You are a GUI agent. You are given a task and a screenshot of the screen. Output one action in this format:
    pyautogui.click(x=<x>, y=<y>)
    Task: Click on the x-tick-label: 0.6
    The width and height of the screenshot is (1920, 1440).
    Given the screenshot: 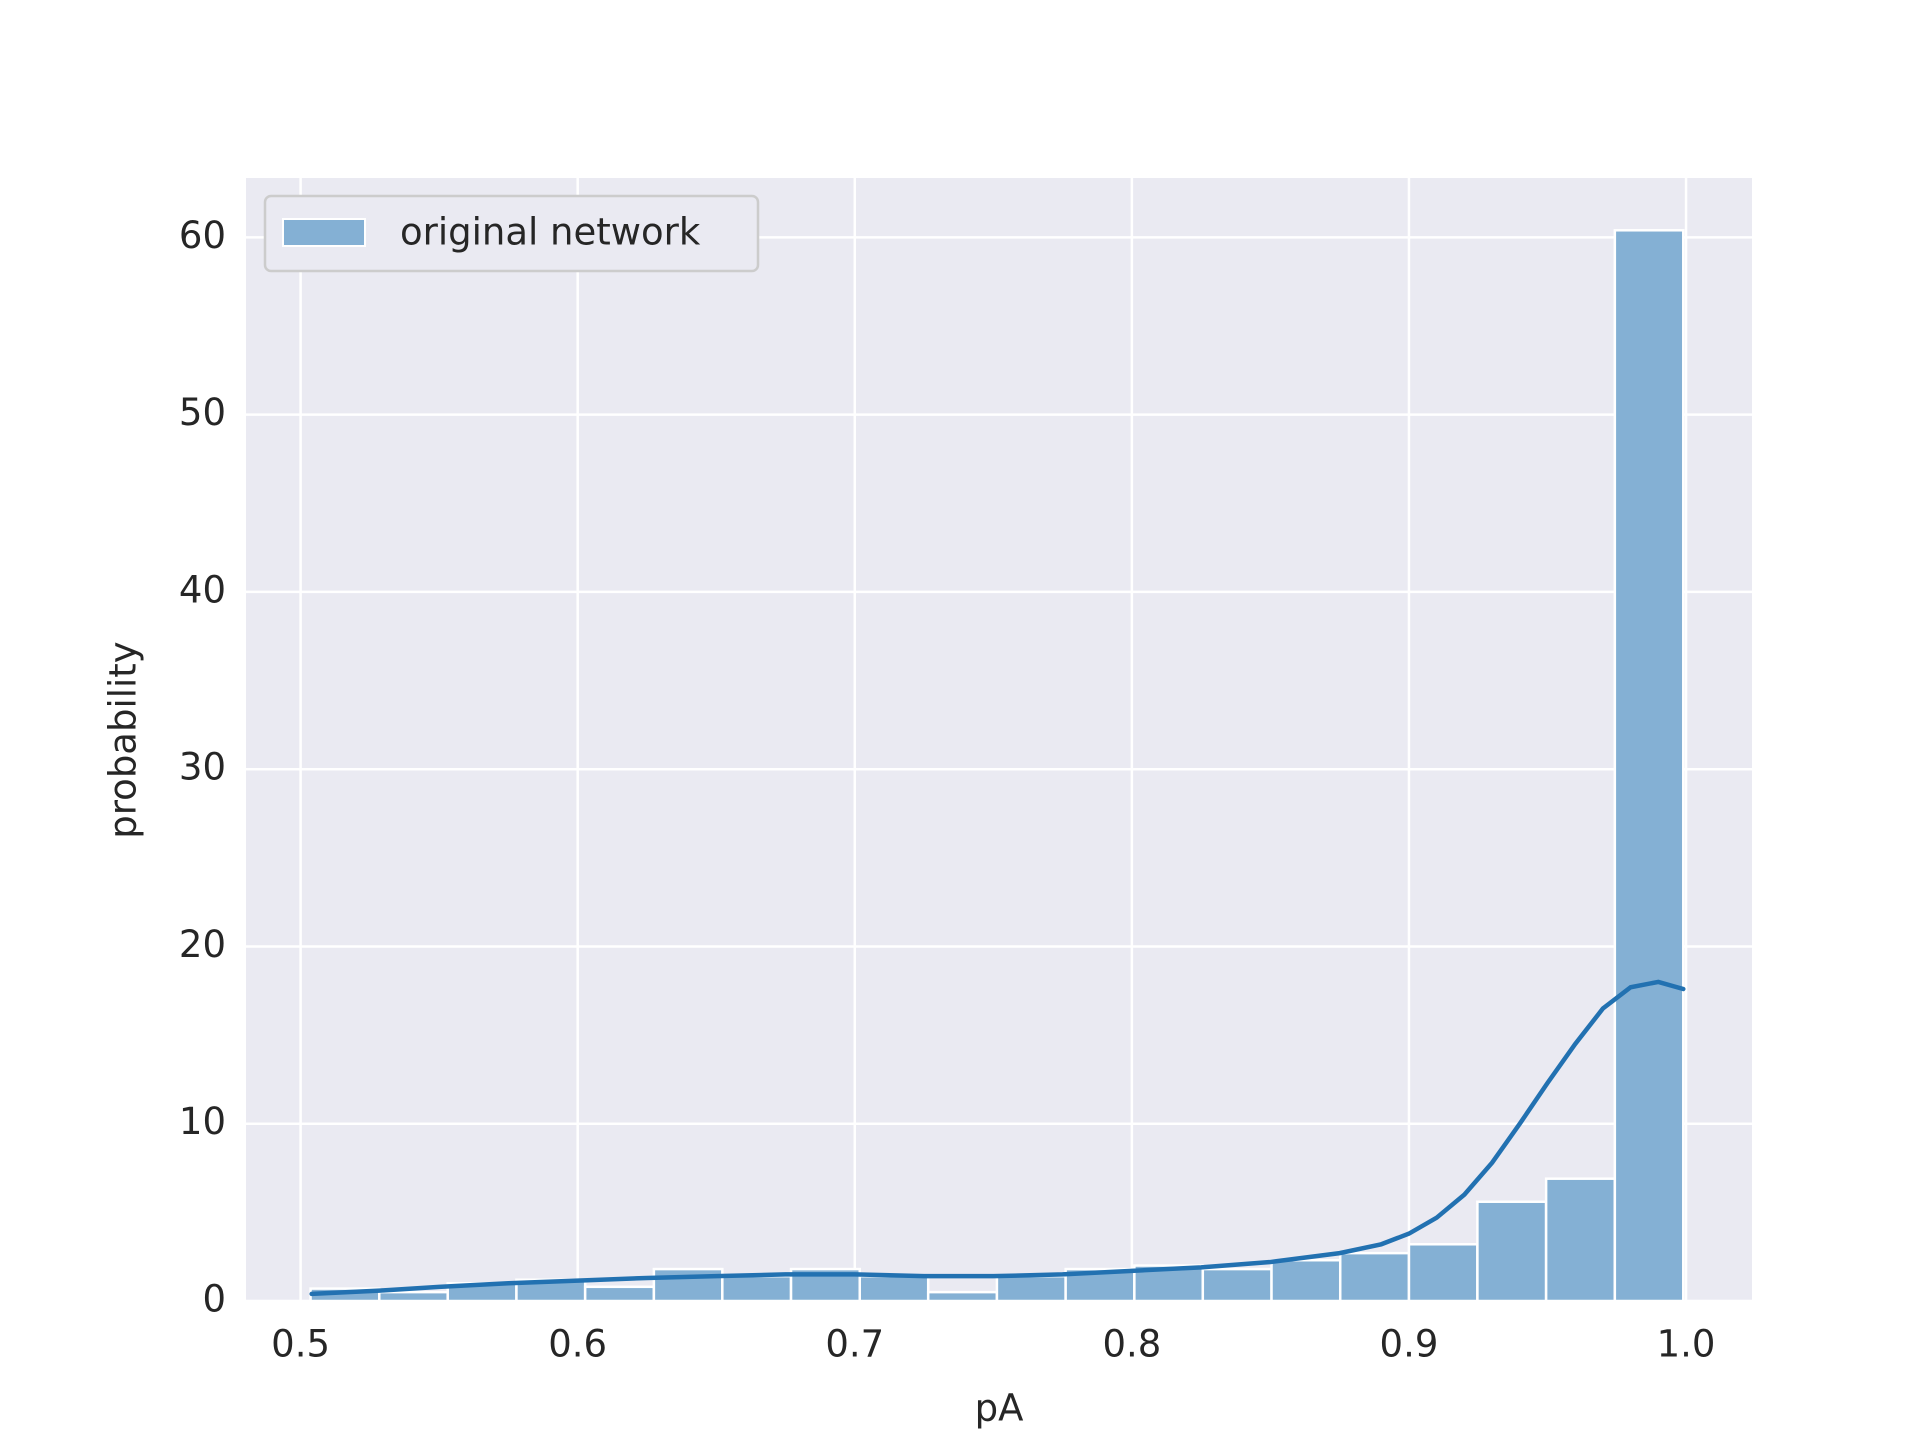 What is the action you would take?
    pyautogui.click(x=577, y=1344)
    